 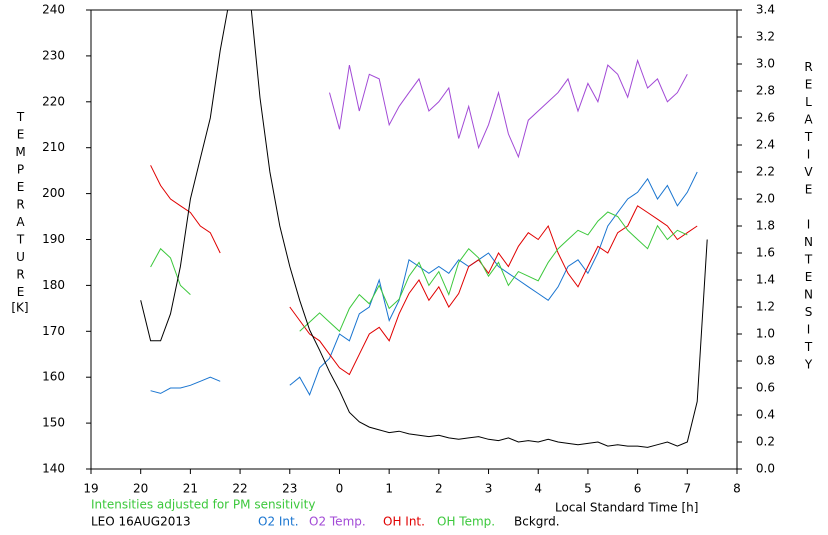 What do you see at coordinates (141, 522) in the screenshot?
I see `chart-title: LEO 16AUG2013` at bounding box center [141, 522].